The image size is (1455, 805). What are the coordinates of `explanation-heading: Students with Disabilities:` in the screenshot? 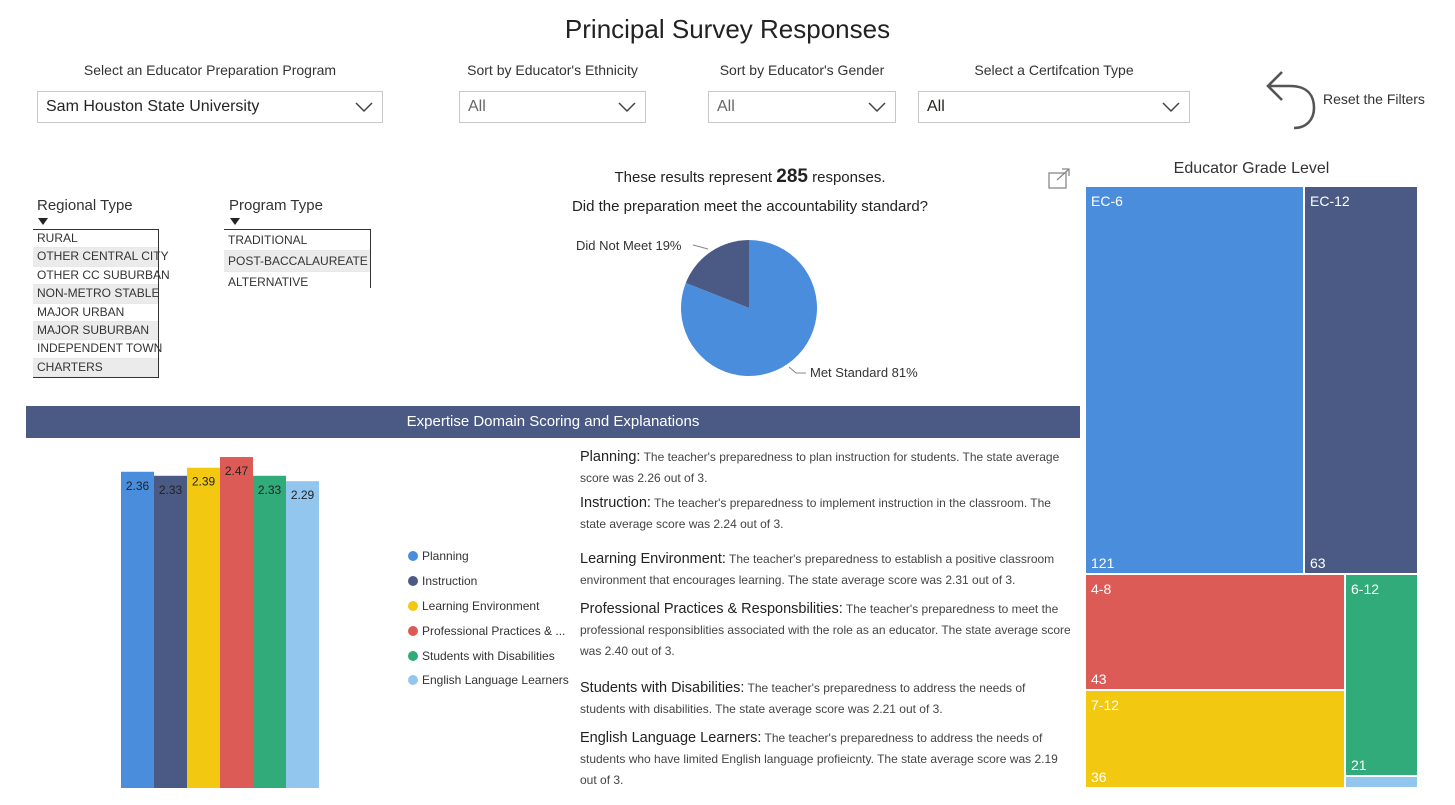 It's located at (662, 688).